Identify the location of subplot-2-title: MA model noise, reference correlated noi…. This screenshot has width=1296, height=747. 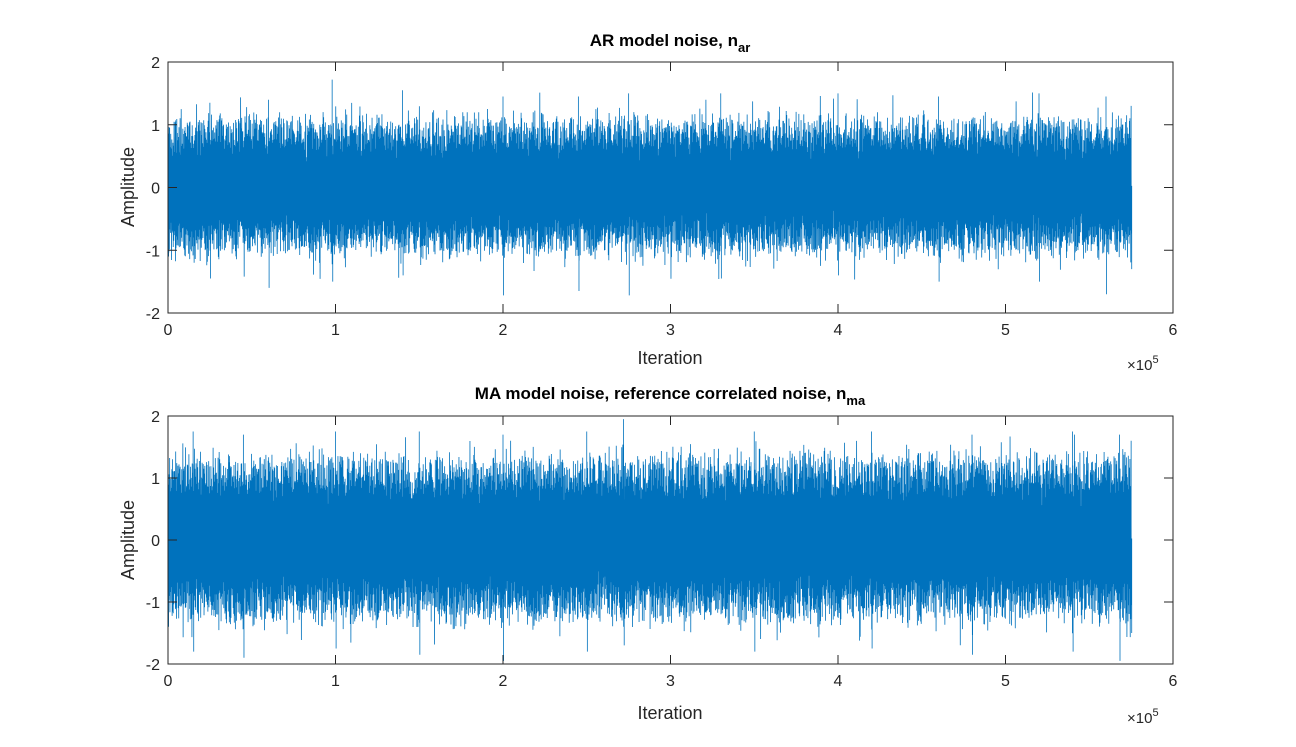
(670, 396).